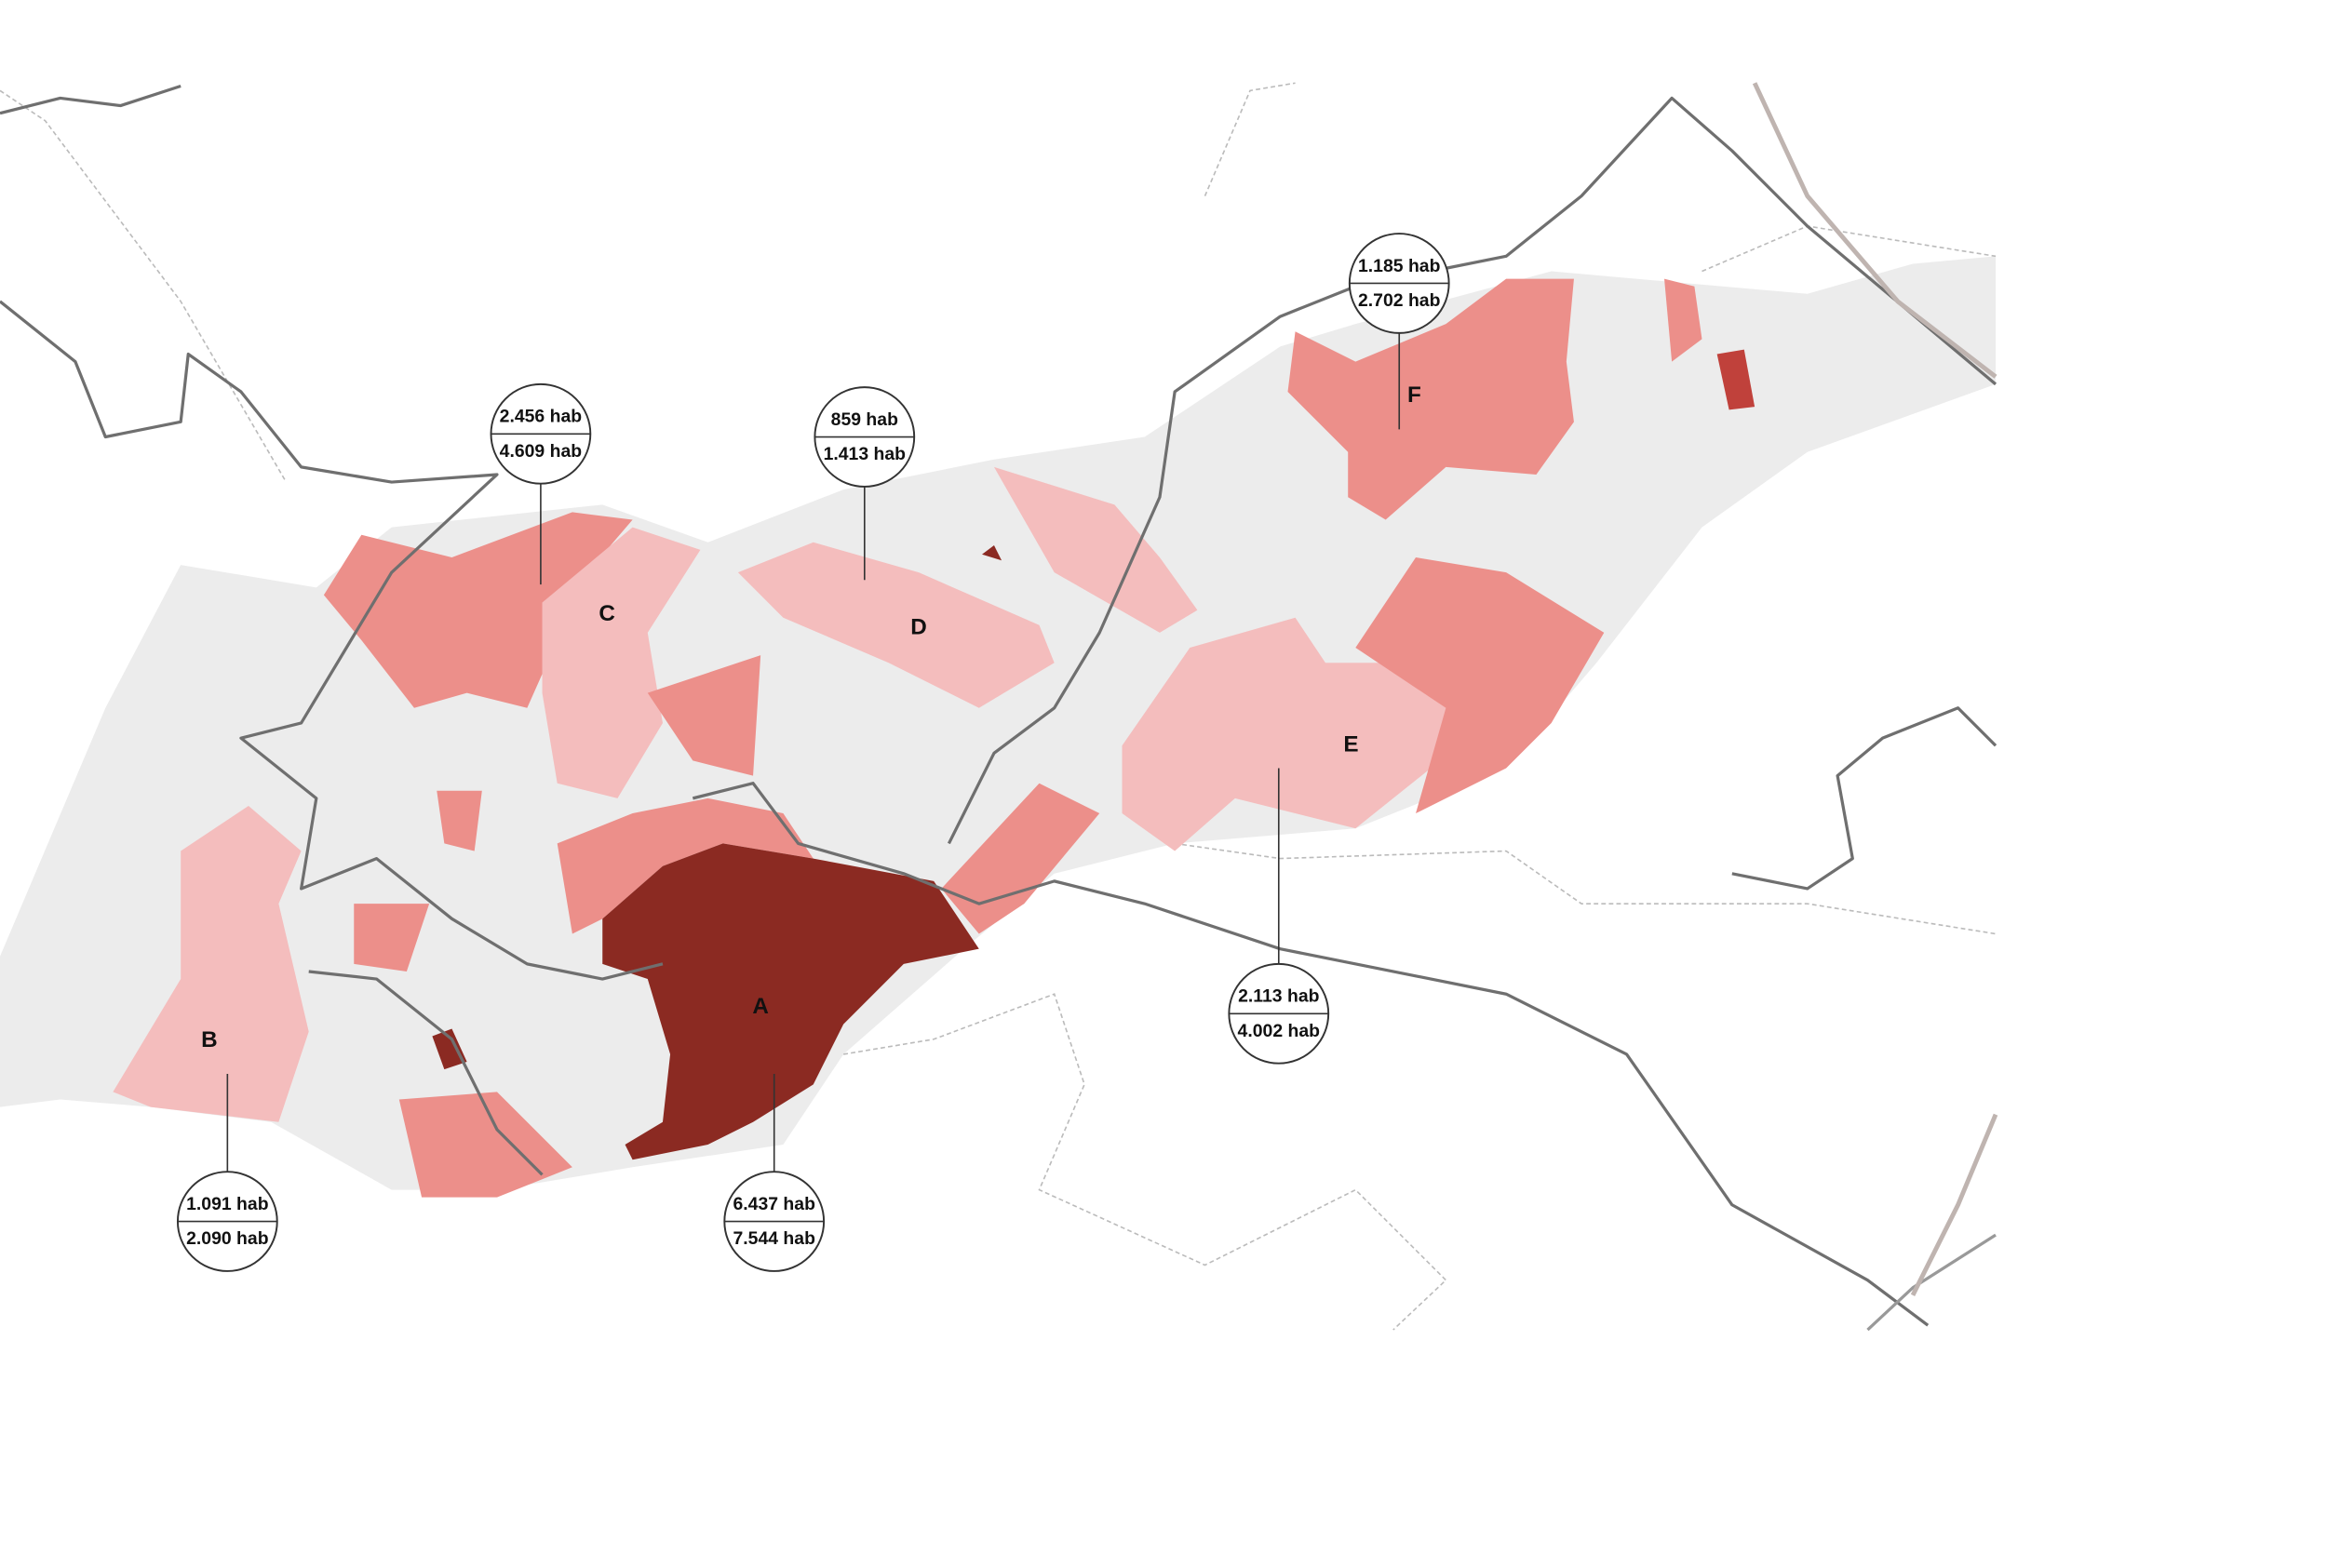 Image resolution: width=2327 pixels, height=1568 pixels. Describe the element at coordinates (760, 1006) in the screenshot. I see `zone-label: A` at that location.